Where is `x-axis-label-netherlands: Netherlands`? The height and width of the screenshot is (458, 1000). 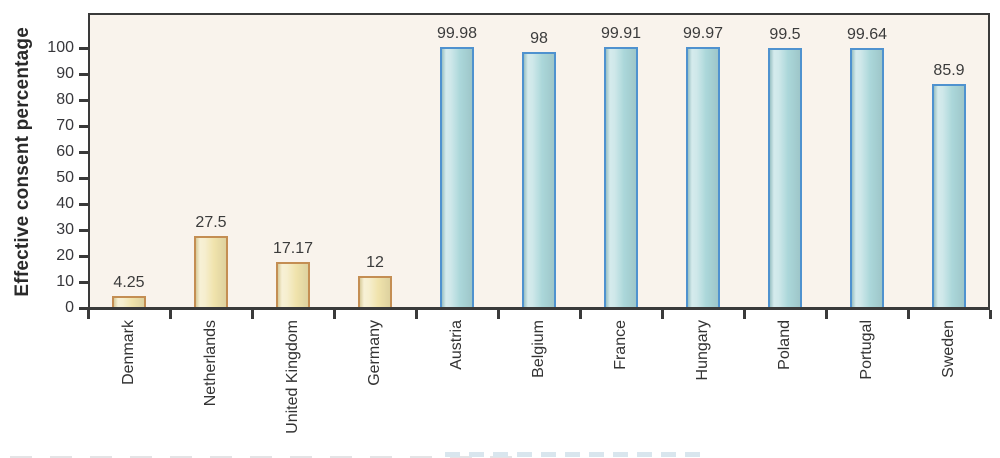 x-axis-label-netherlands: Netherlands is located at coordinates (210, 363).